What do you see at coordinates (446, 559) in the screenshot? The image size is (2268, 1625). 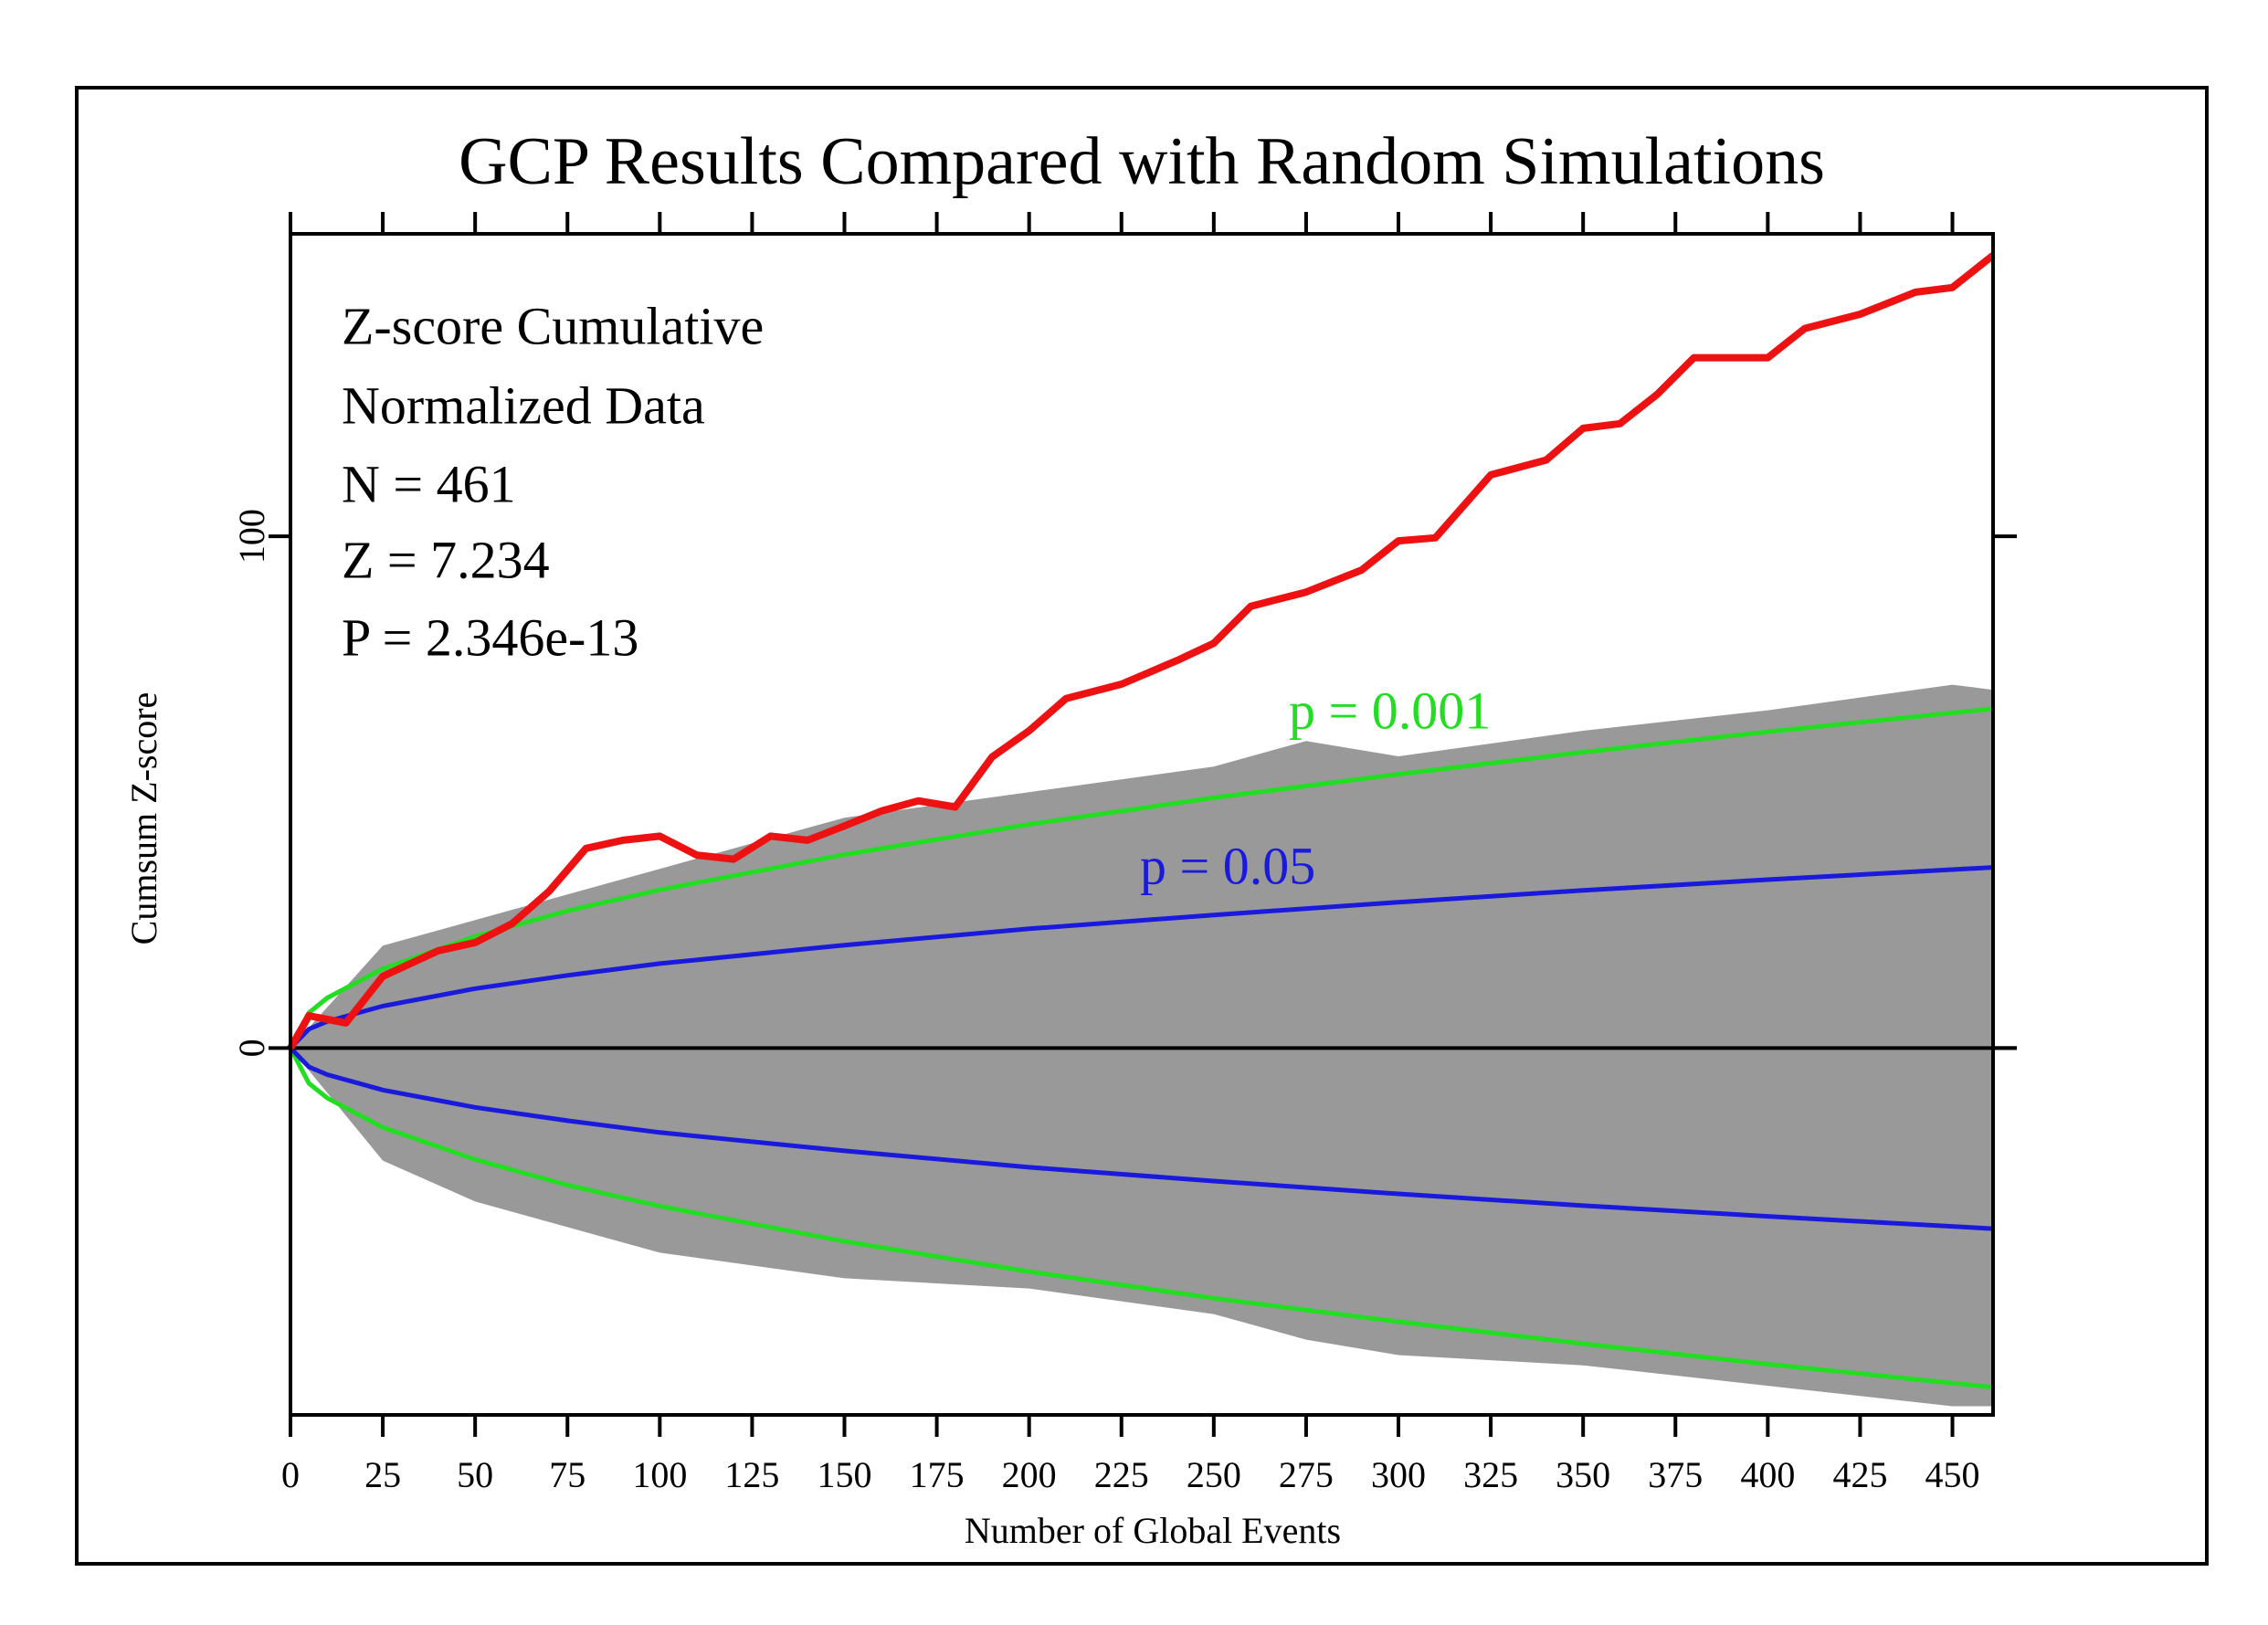 I see `annotation: Z = 7.234` at bounding box center [446, 559].